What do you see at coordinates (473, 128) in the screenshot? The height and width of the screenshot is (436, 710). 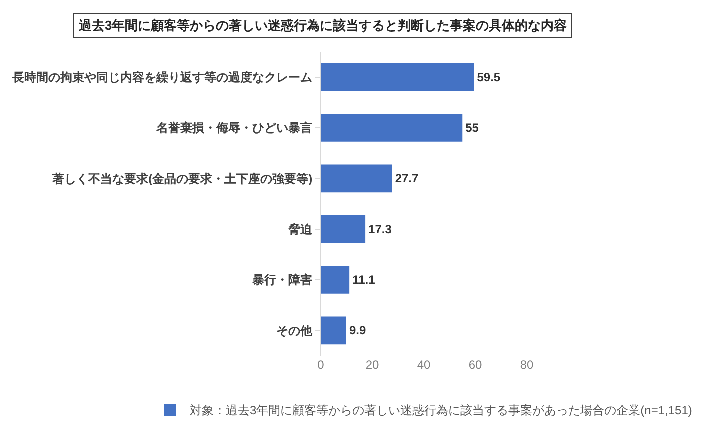 I see `data-label: 55` at bounding box center [473, 128].